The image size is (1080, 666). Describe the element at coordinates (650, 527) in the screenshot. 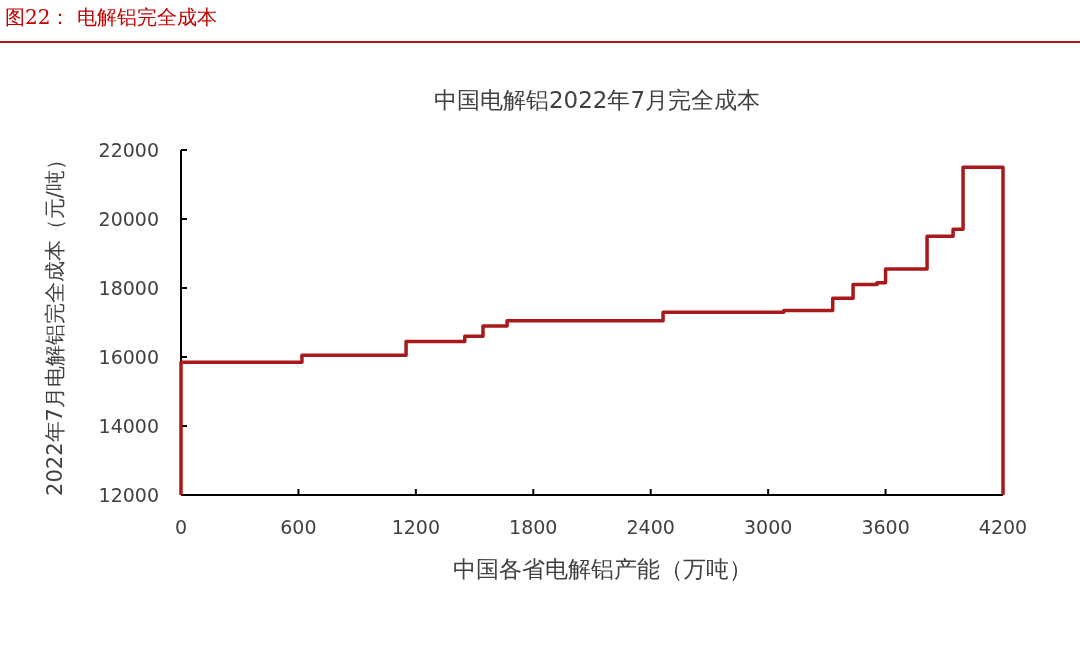

I see `x-tick-label: 2400` at that location.